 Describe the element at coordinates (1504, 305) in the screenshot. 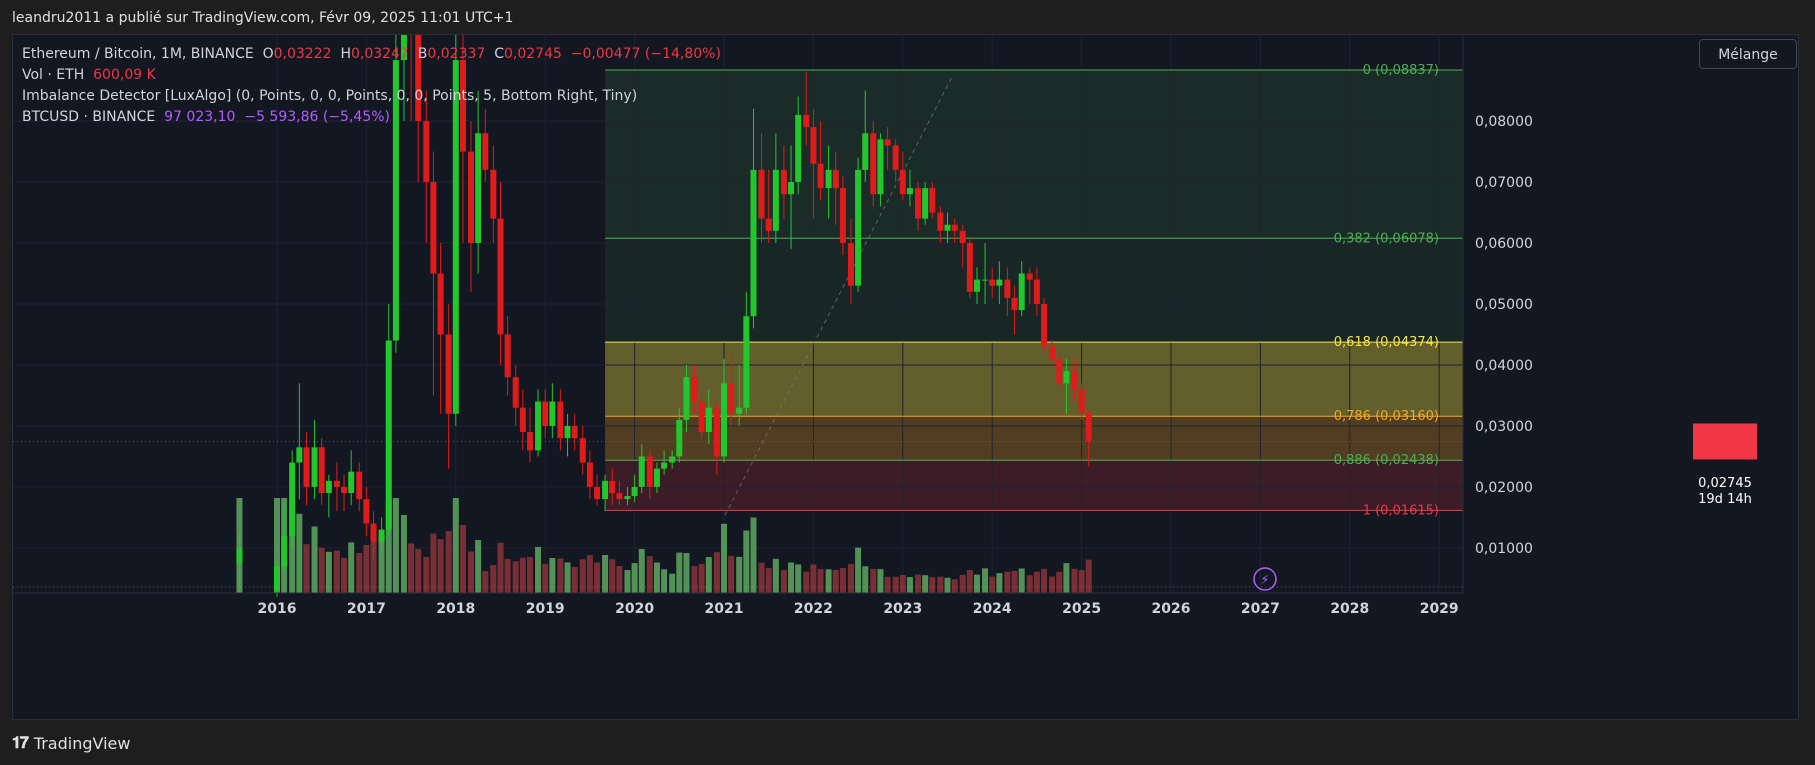

I see `y-tick-label-4: 0,05000` at that location.